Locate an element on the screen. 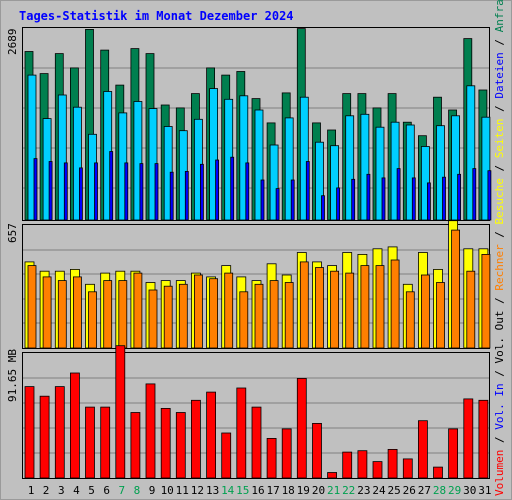 The width and height of the screenshot is (512, 500). x-tick-label-day-24: 24 is located at coordinates (379, 490).